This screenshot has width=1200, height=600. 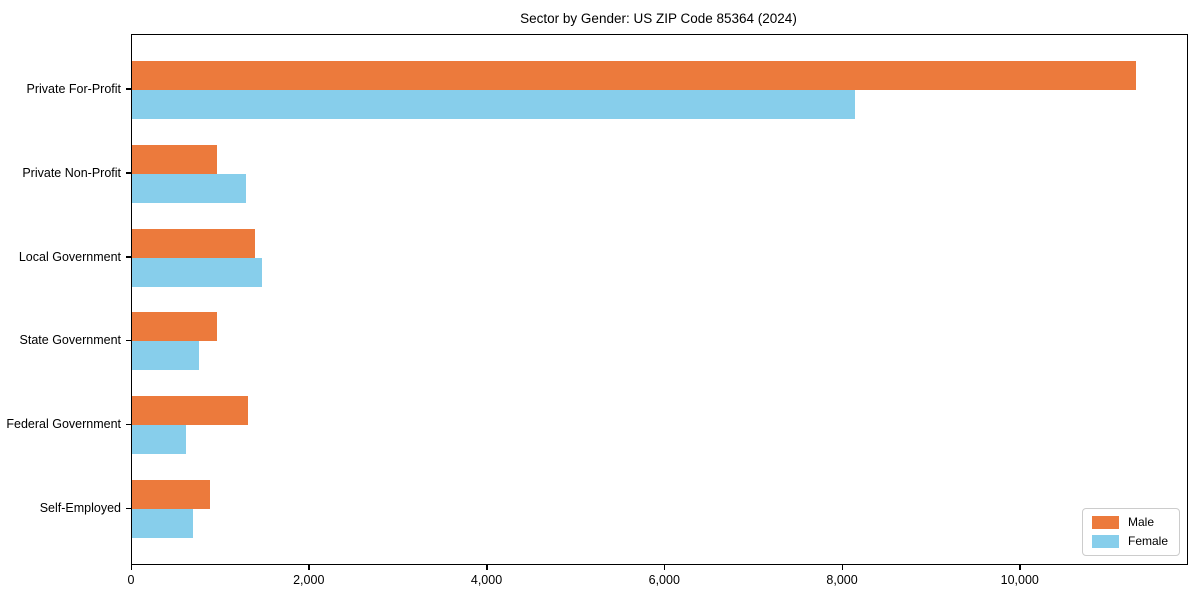 I want to click on y-tick-label: Private For-Profit, so click(x=73, y=88).